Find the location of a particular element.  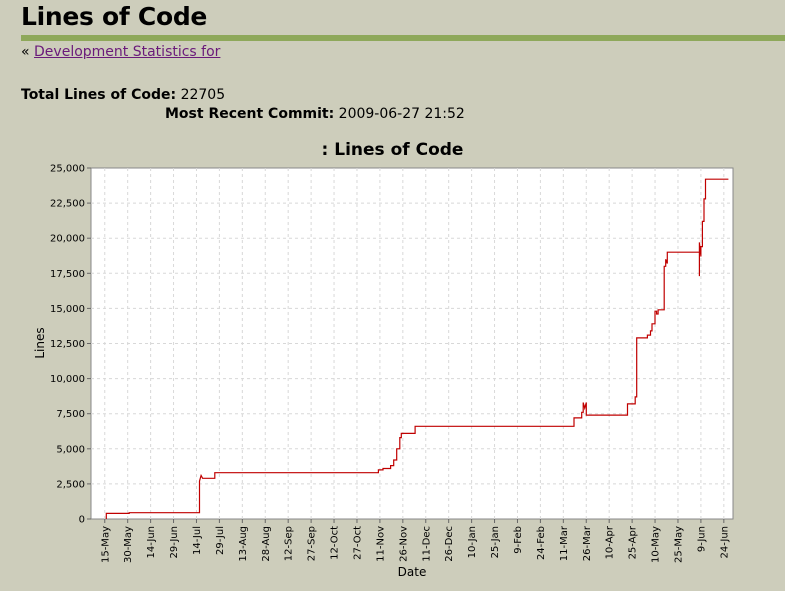

x-tick-label: 11-Nov is located at coordinates (380, 544).